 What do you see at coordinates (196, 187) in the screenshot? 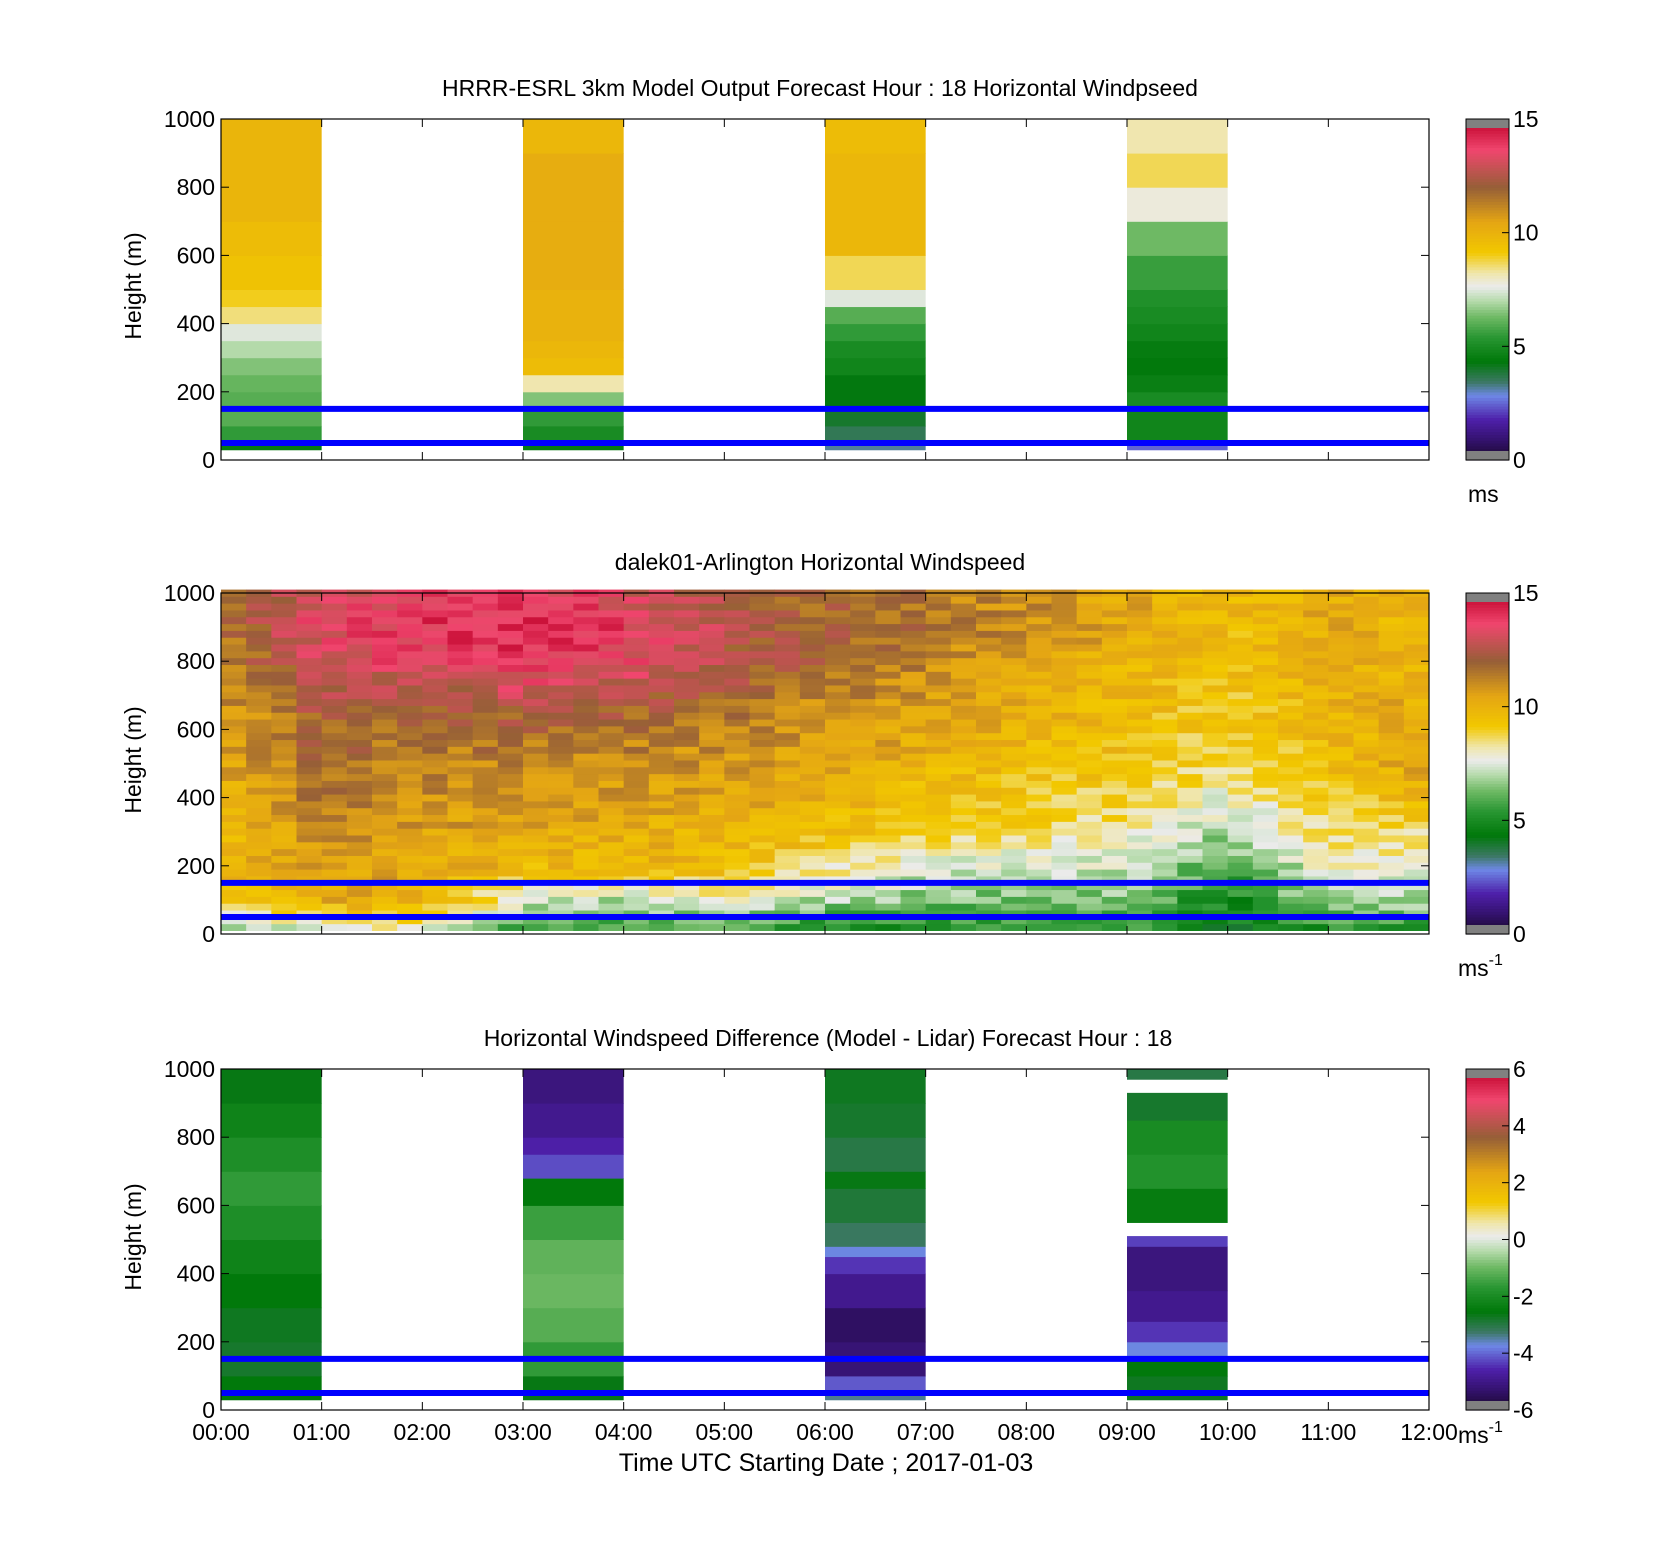
I see `y-tick-label: 800` at bounding box center [196, 187].